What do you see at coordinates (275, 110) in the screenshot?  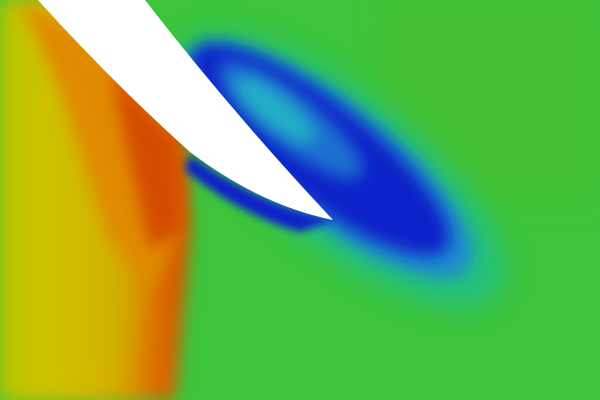 I see `wake-center` at bounding box center [275, 110].